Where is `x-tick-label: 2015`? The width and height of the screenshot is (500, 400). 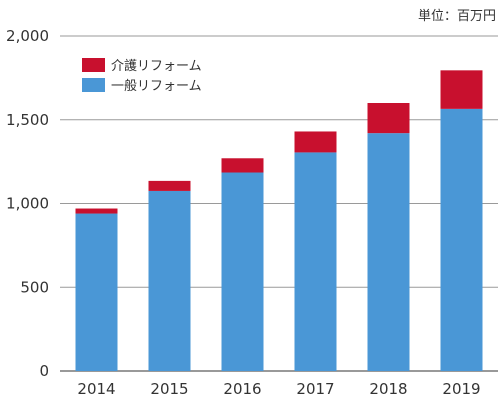
x-tick-label: 2015 is located at coordinates (169, 389).